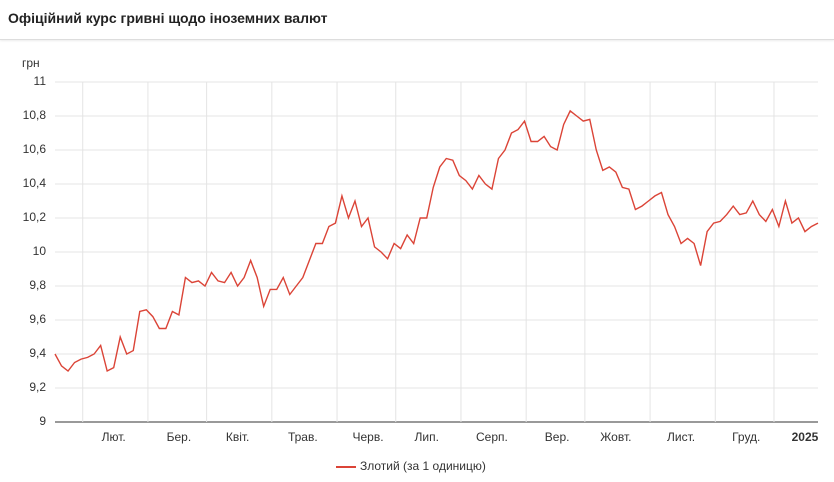 This screenshot has width=834, height=482. Describe the element at coordinates (31, 63) in the screenshot. I see `y-axis-label: грн` at that location.